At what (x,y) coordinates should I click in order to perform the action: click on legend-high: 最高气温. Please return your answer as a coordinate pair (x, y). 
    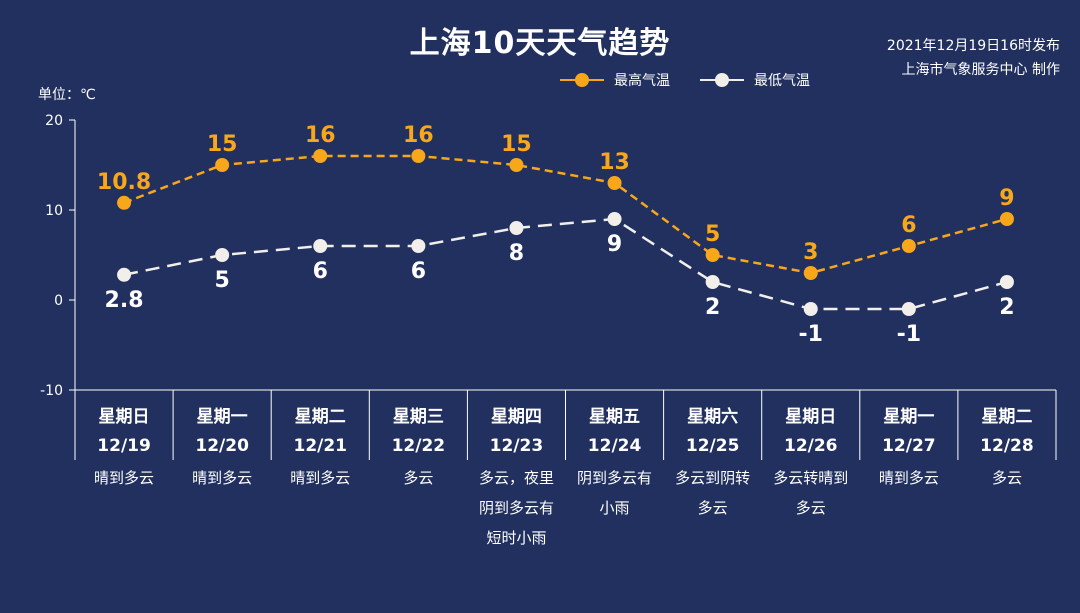
    Looking at the image, I should click on (615, 80).